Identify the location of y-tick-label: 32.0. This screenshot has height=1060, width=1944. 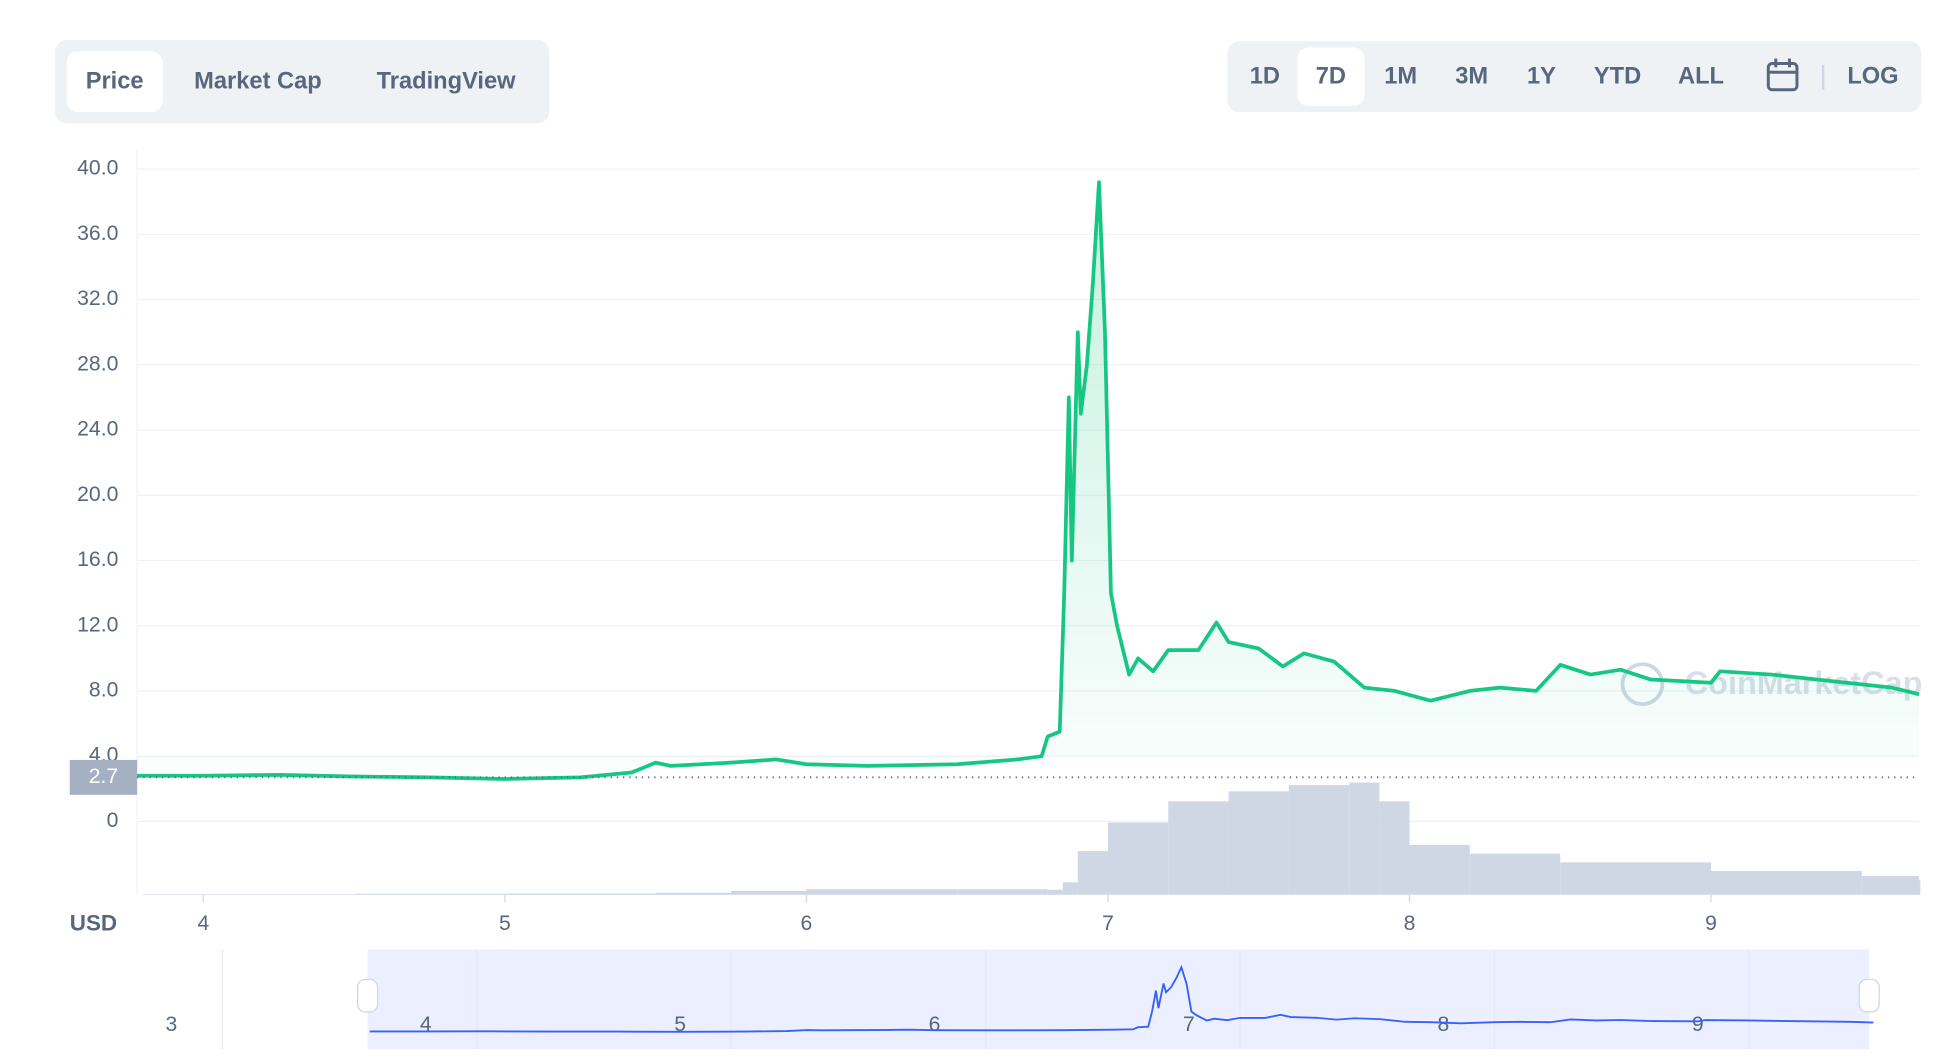
(97, 298).